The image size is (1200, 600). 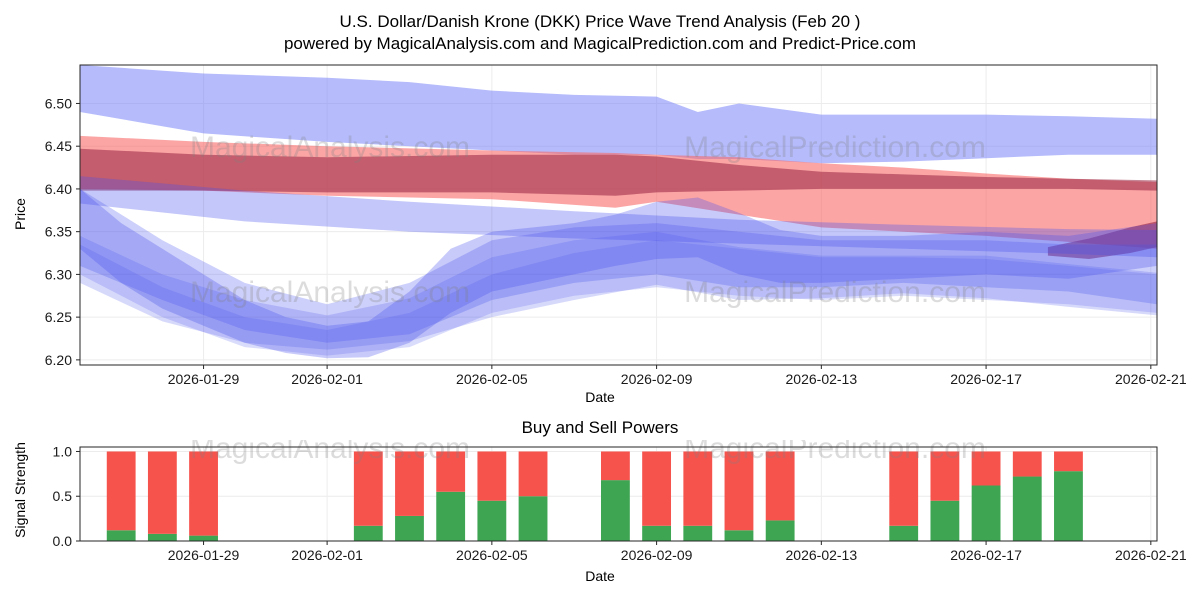 I want to click on svg-text: 6.45, so click(x=58, y=146).